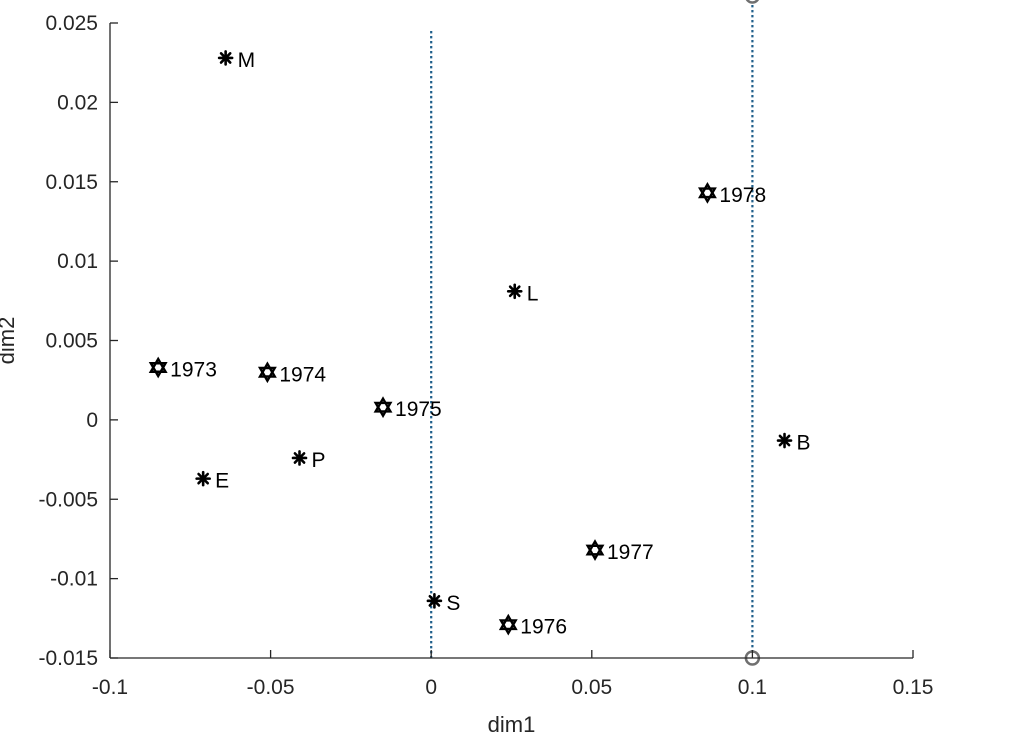 Image resolution: width=1023 pixels, height=750 pixels. I want to click on point-label: P, so click(319, 460).